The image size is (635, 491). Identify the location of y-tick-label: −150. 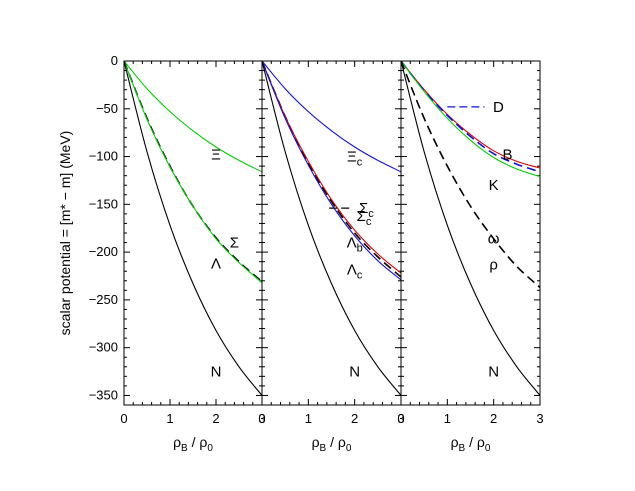
(103, 203).